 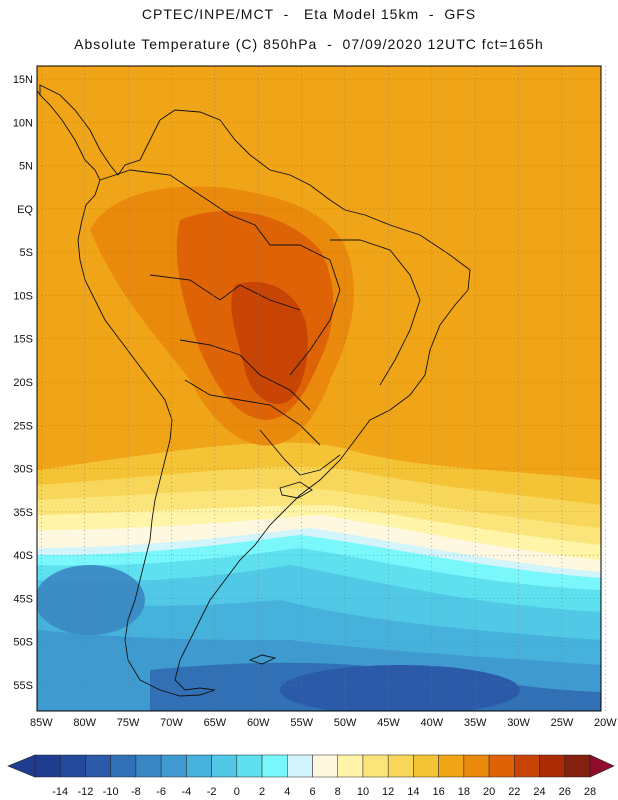 What do you see at coordinates (464, 792) in the screenshot?
I see `colorbar-label: 18` at bounding box center [464, 792].